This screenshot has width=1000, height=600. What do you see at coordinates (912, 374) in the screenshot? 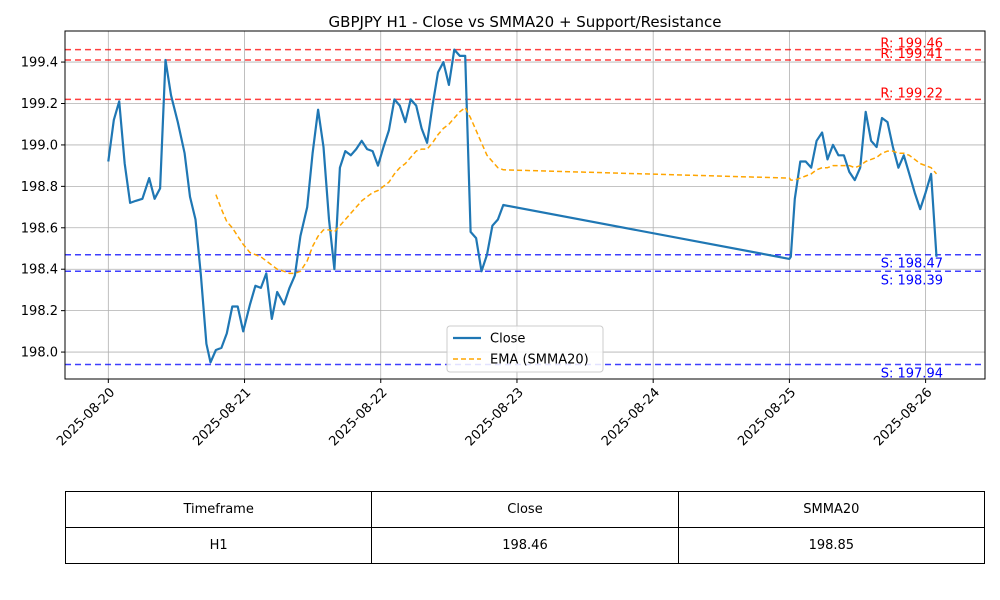
I see `support-level-label: S: 197.94` at bounding box center [912, 374].